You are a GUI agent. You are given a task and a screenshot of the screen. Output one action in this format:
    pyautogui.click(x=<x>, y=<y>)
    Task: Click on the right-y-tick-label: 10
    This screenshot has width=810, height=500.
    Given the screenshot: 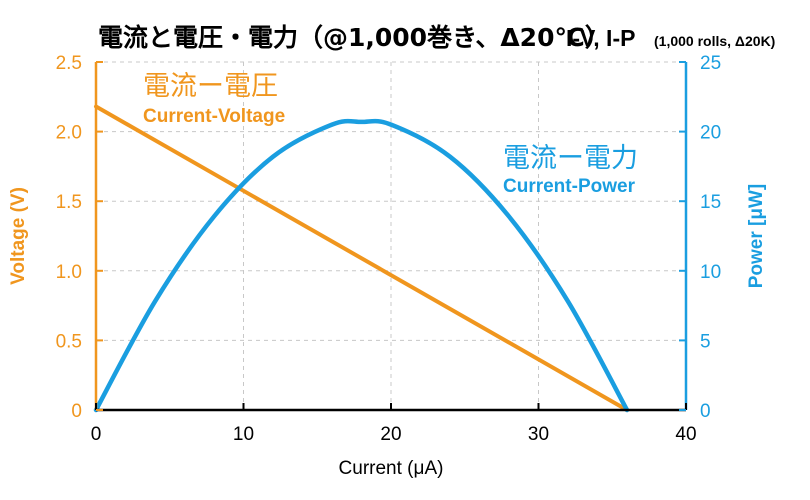 What is the action you would take?
    pyautogui.click(x=710, y=272)
    